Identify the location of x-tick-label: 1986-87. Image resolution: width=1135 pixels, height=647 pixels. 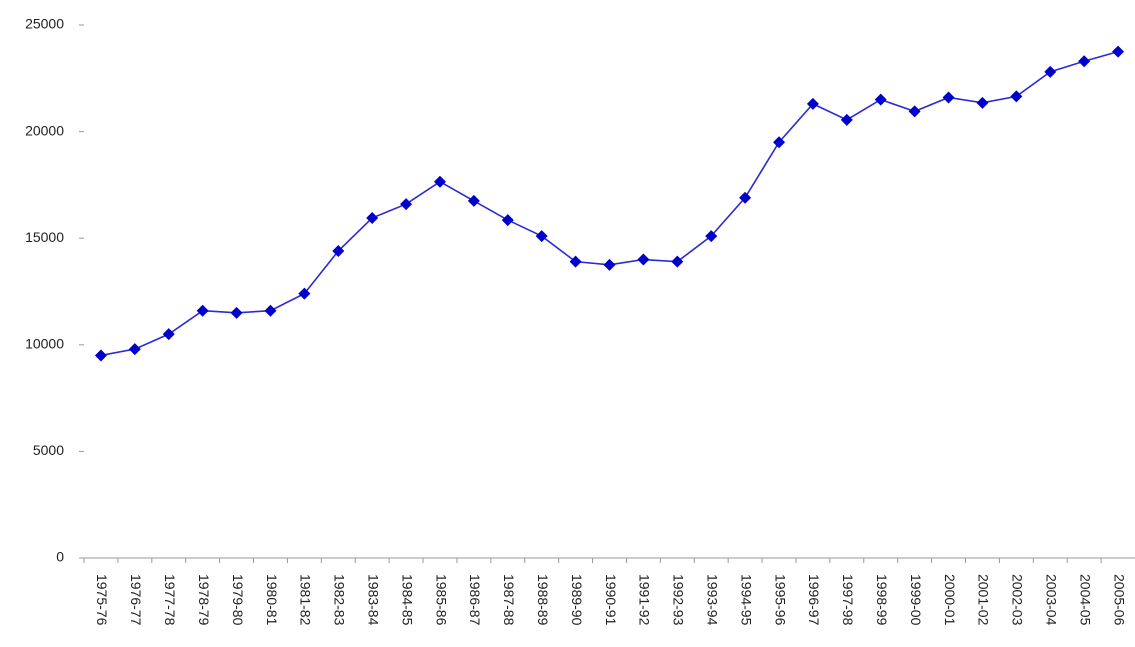
(475, 600).